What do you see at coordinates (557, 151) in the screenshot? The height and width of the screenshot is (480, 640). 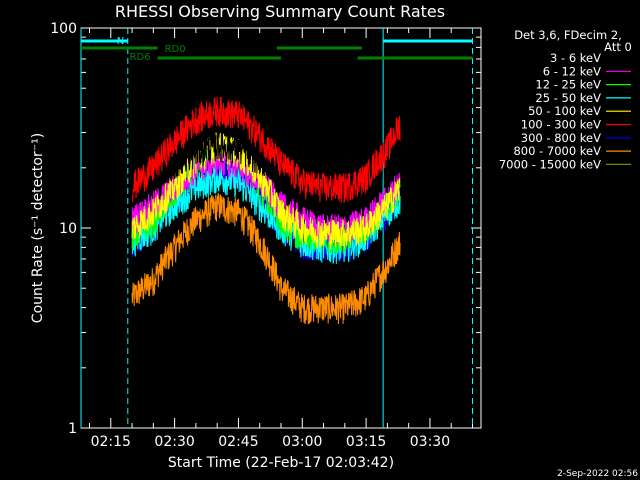 I see `legend-label: 800 - 7000 keV` at bounding box center [557, 151].